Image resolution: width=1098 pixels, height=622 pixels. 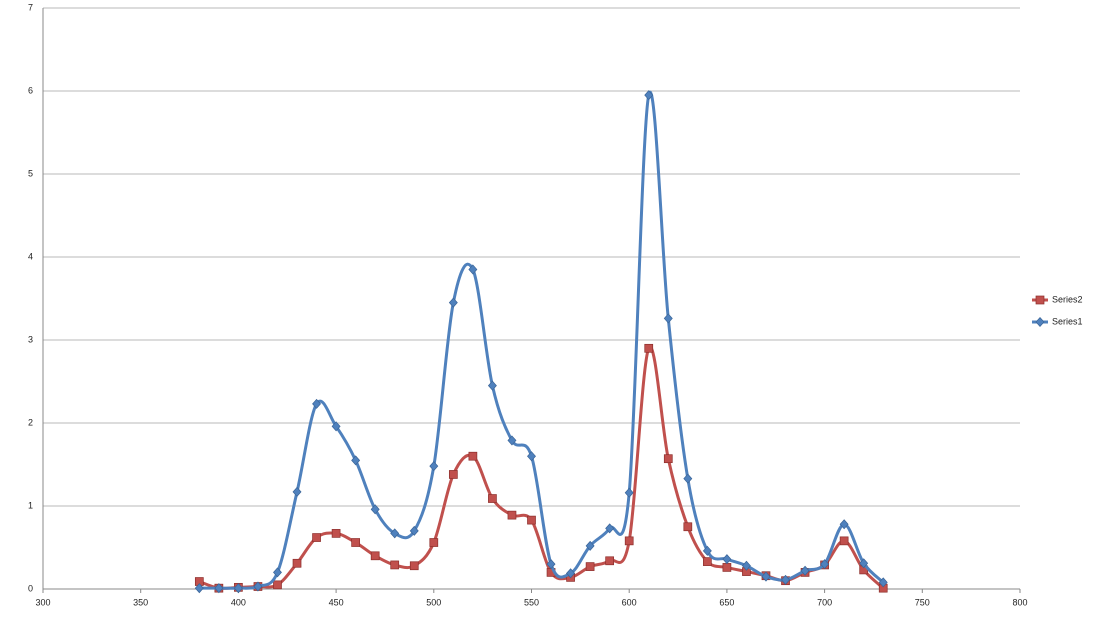 I want to click on x-tick-label: 800, so click(x=1019, y=602).